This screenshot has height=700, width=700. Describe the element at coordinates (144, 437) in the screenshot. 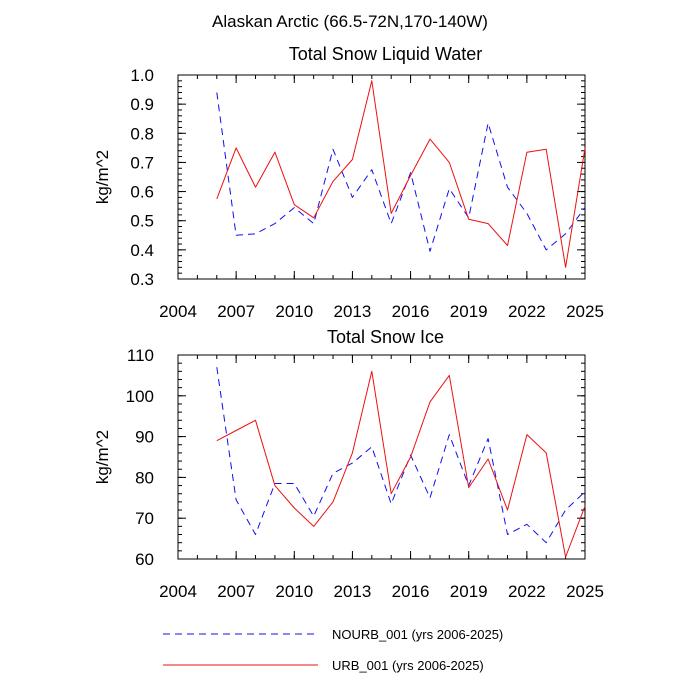

I see `y-tick-label: 90` at that location.